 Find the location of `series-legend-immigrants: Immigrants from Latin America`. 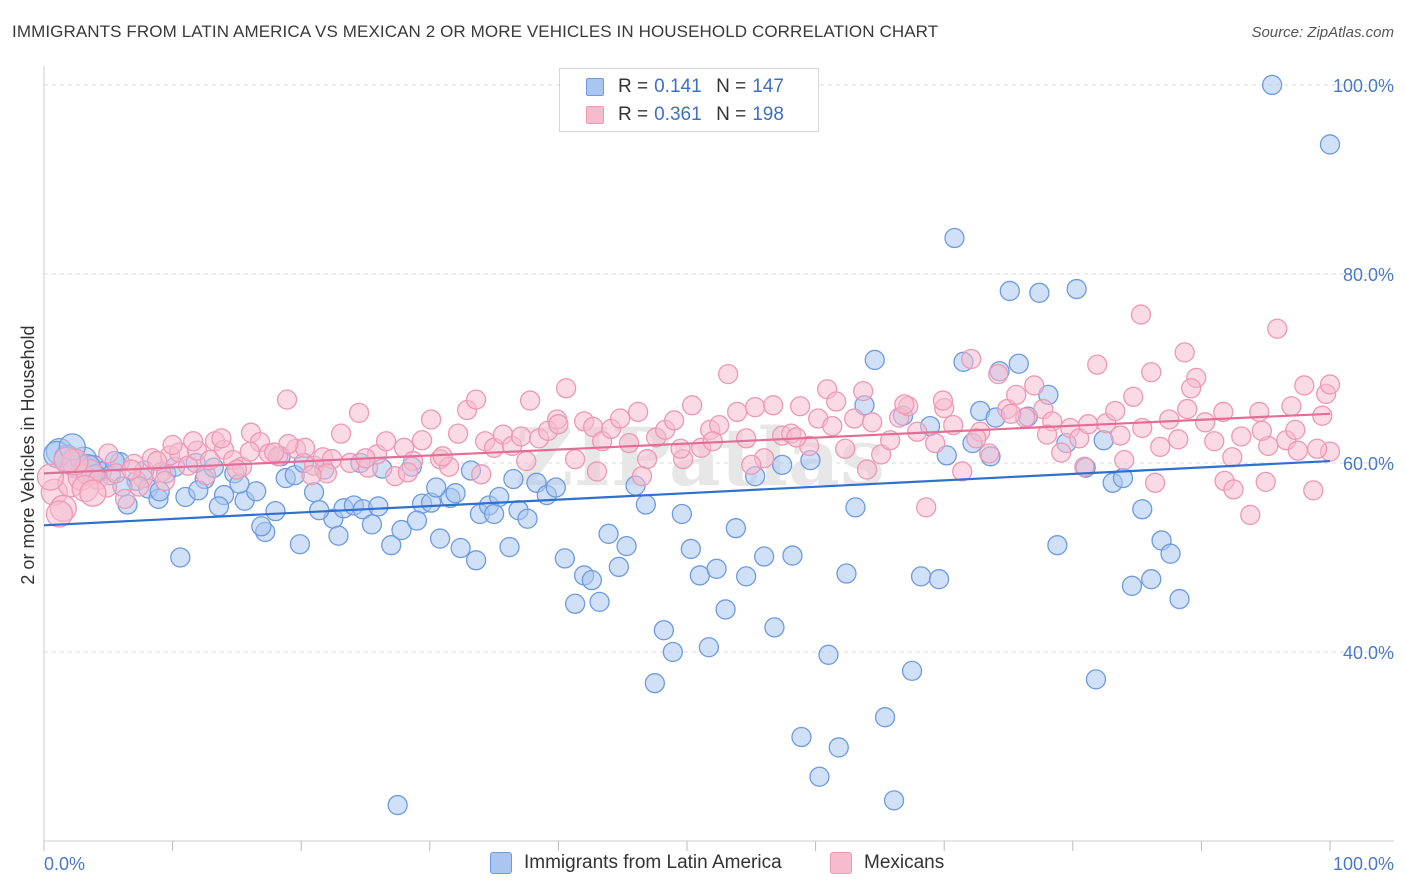

series-legend-immigrants: Immigrants from Latin America is located at coordinates (636, 863).